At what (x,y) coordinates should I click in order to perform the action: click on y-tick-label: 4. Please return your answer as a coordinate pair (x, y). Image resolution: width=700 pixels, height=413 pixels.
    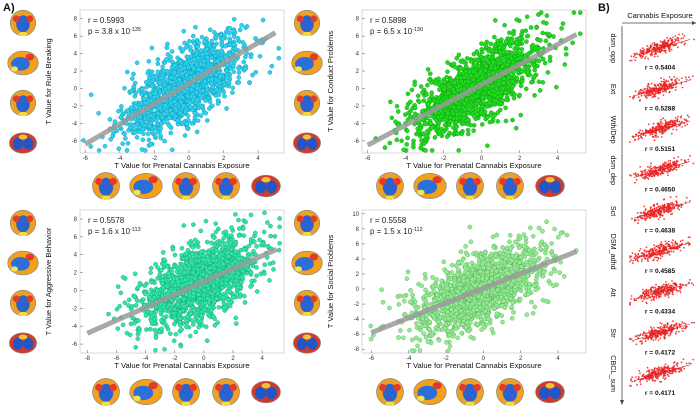
    Looking at the image, I should click on (358, 260).